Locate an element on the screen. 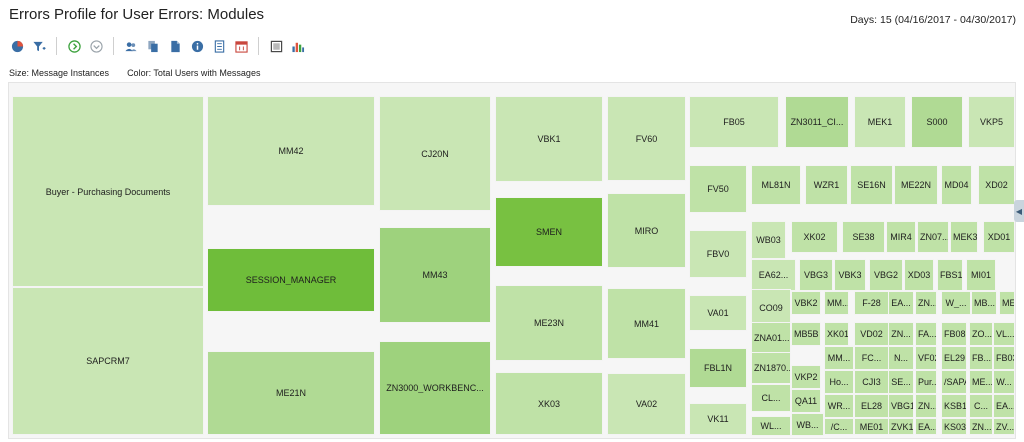 The width and height of the screenshot is (1024, 442). treemap-tile: KS03 is located at coordinates (954, 426).